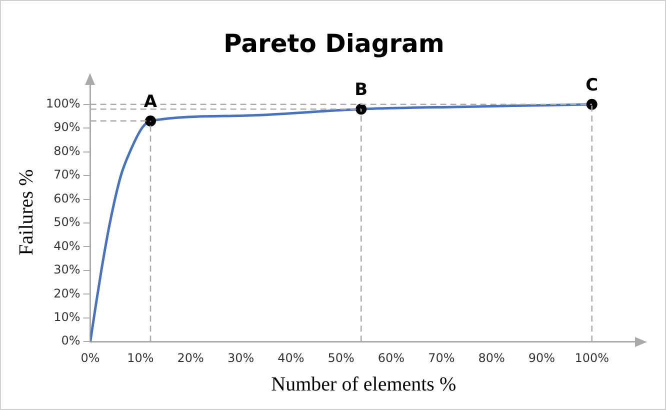 The width and height of the screenshot is (666, 410). I want to click on annotation: B, so click(361, 90).